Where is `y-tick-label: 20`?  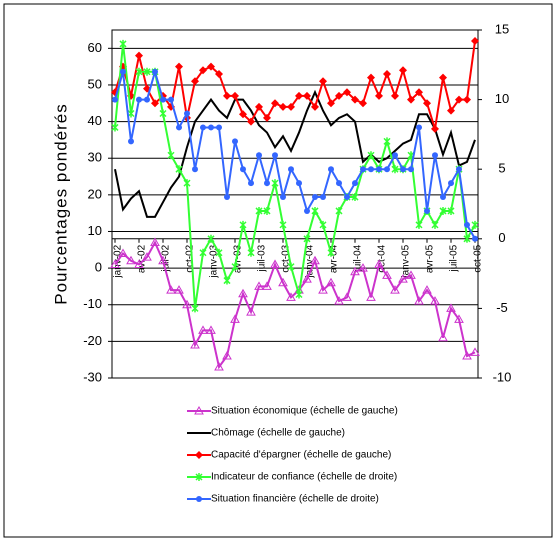 y-tick-label: 20 is located at coordinates (95, 193).